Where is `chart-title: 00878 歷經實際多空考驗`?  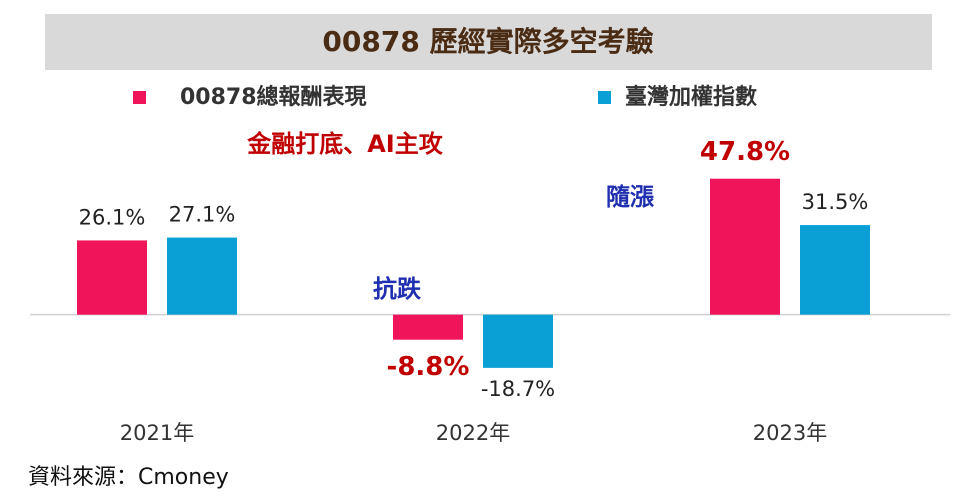
chart-title: 00878 歷經實際多空考驗 is located at coordinates (487, 41).